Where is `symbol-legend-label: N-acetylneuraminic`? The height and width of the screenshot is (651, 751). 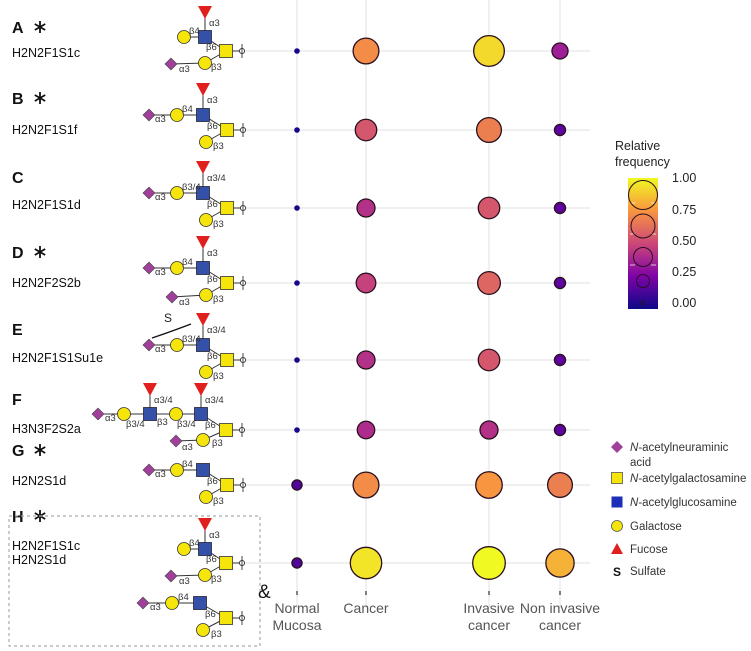
symbol-legend-label: N-acetylneuraminic is located at coordinates (679, 448).